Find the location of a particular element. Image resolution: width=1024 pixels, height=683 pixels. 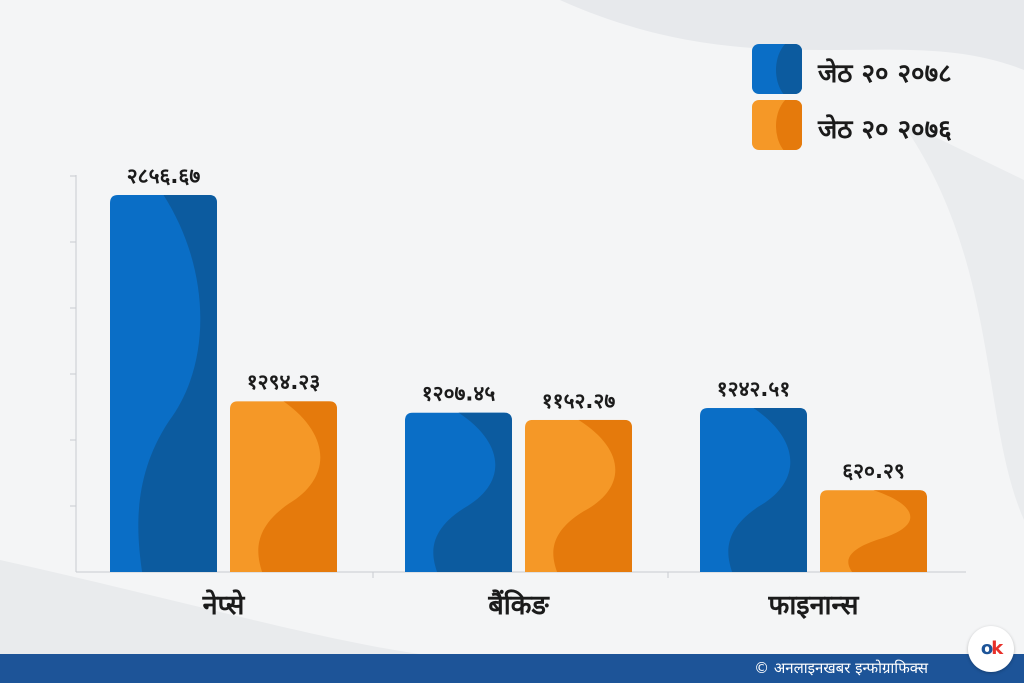

bar-value-label: १२०७.४५ is located at coordinates (459, 394).